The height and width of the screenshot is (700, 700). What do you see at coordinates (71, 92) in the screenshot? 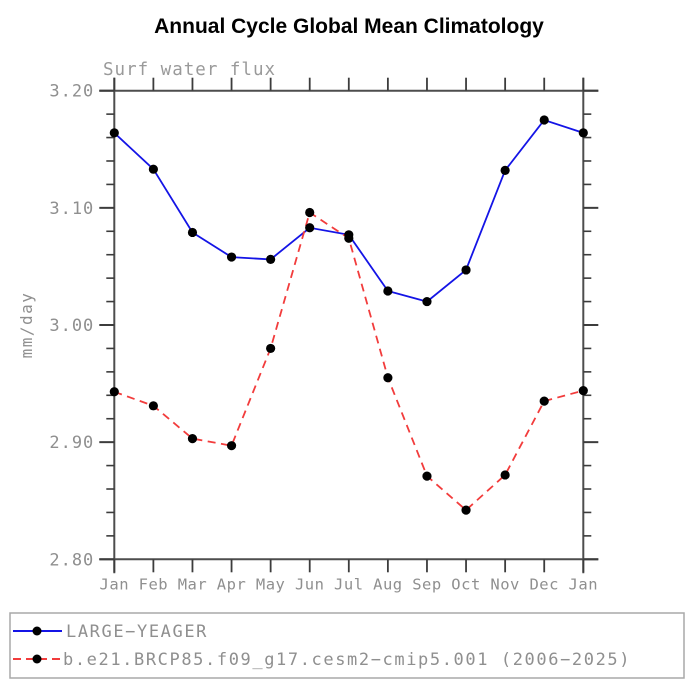
I see `y-tick-label: 3.20` at bounding box center [71, 92].